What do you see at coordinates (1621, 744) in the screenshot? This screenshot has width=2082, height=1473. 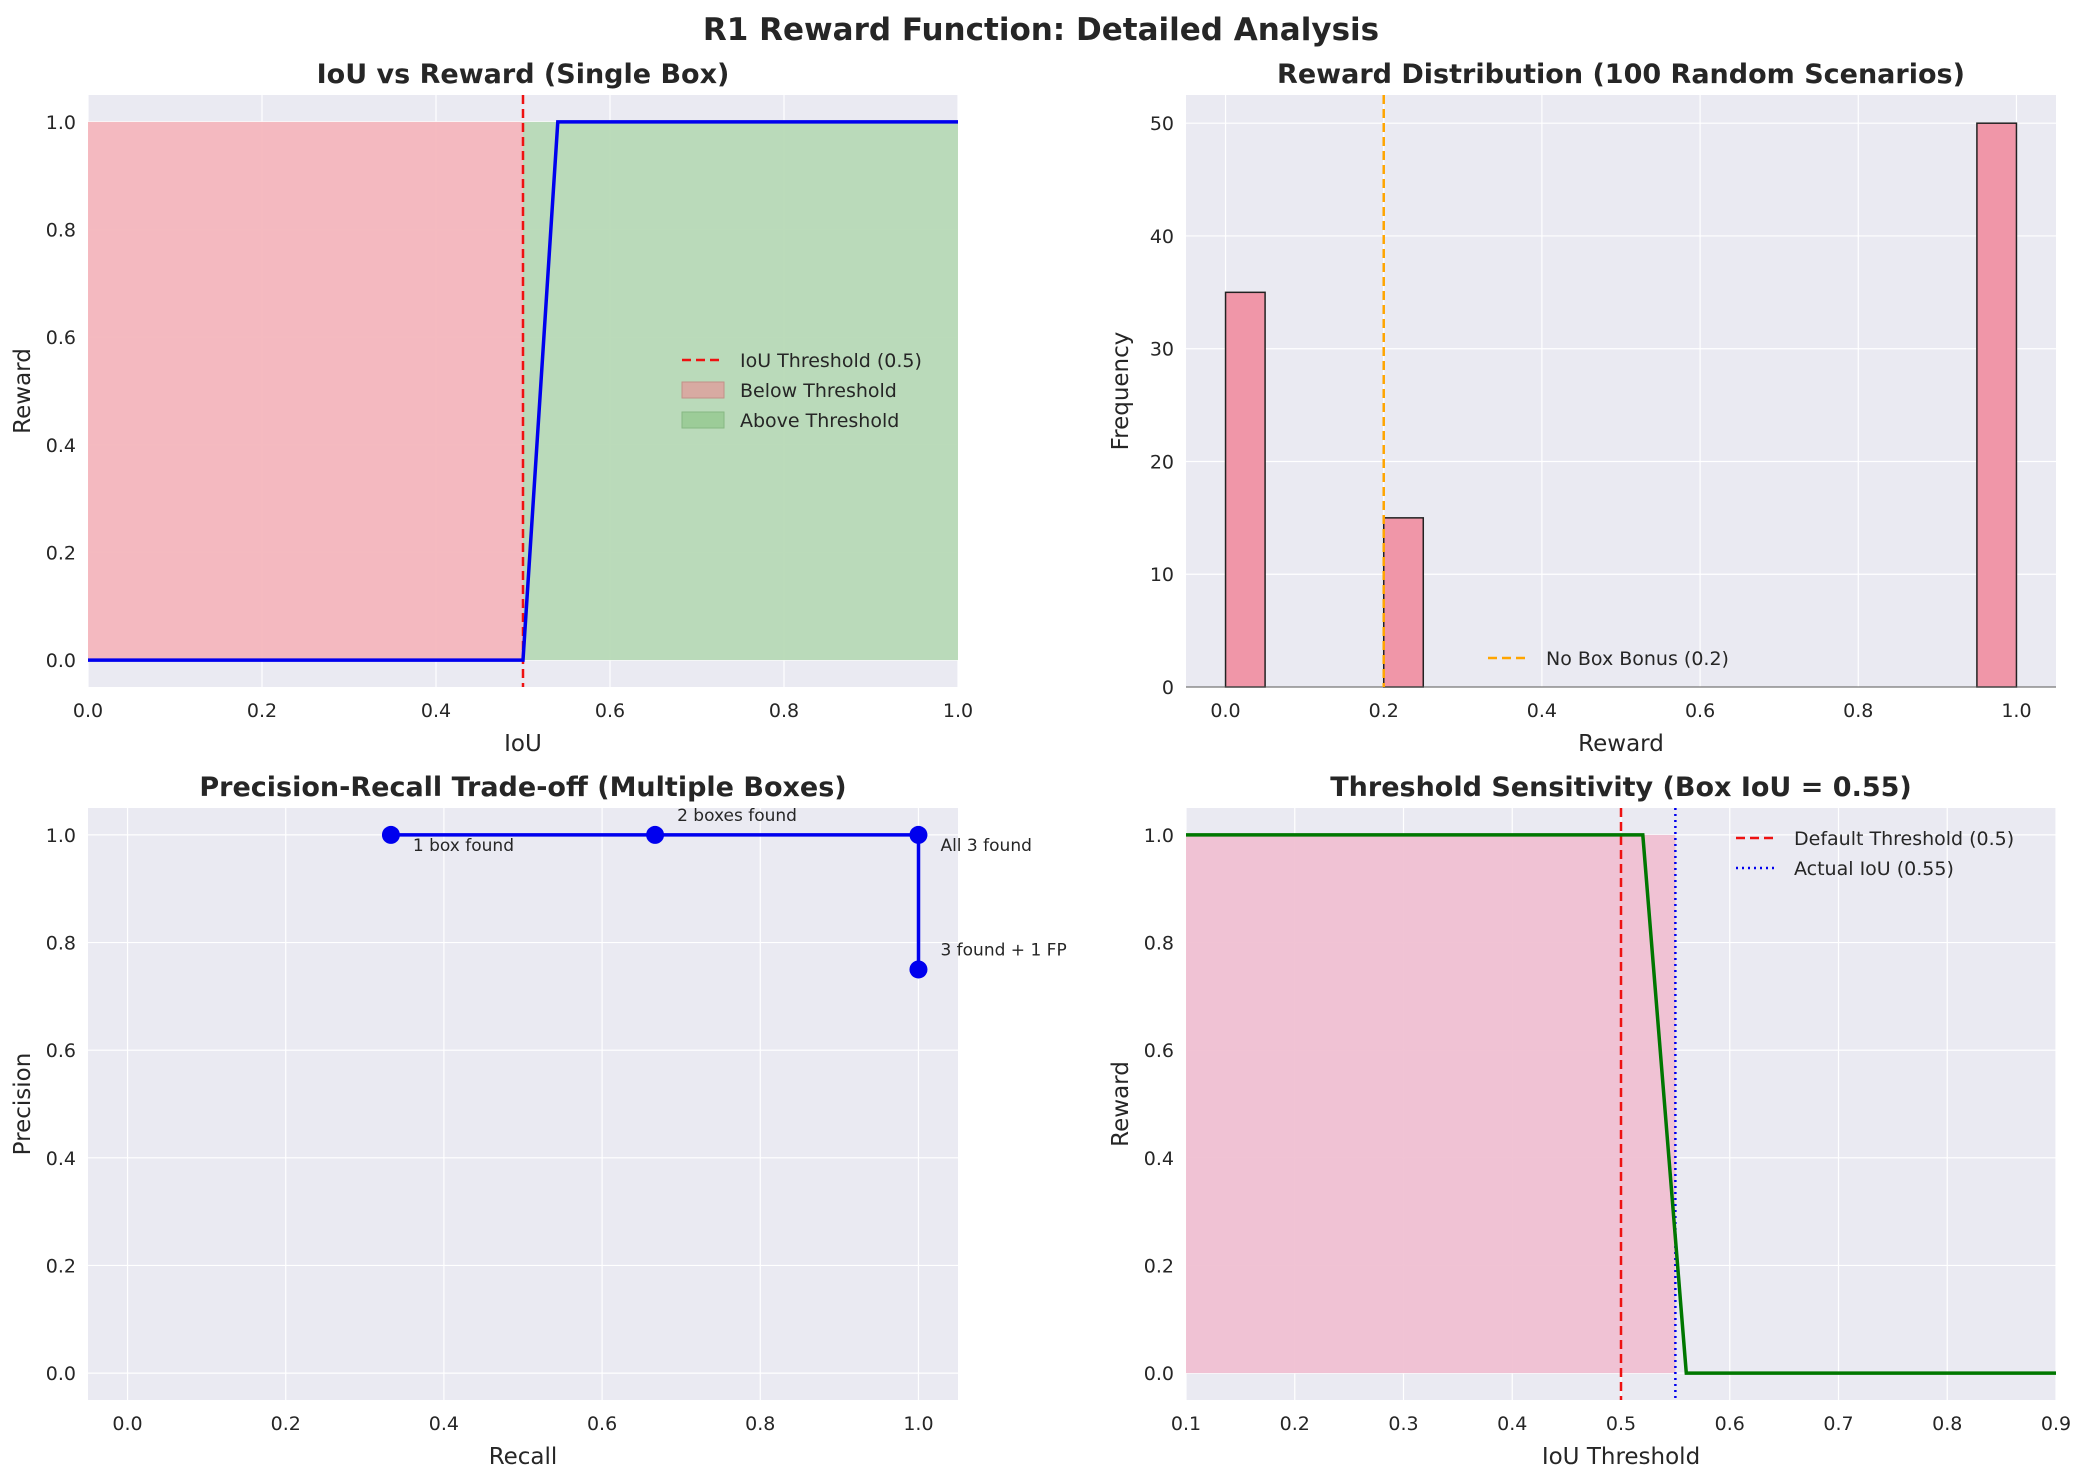 I see `x-axis-label: Reward` at bounding box center [1621, 744].